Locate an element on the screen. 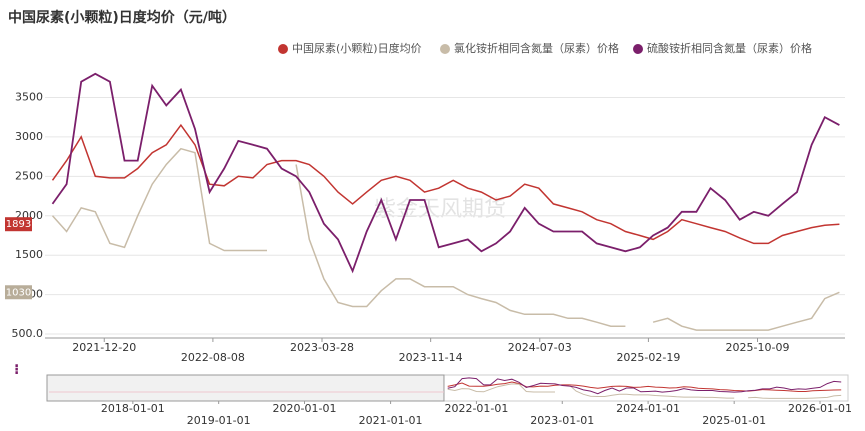 Image resolution: width=865 pixels, height=431 pixels. value-label: 1030 is located at coordinates (18, 292).